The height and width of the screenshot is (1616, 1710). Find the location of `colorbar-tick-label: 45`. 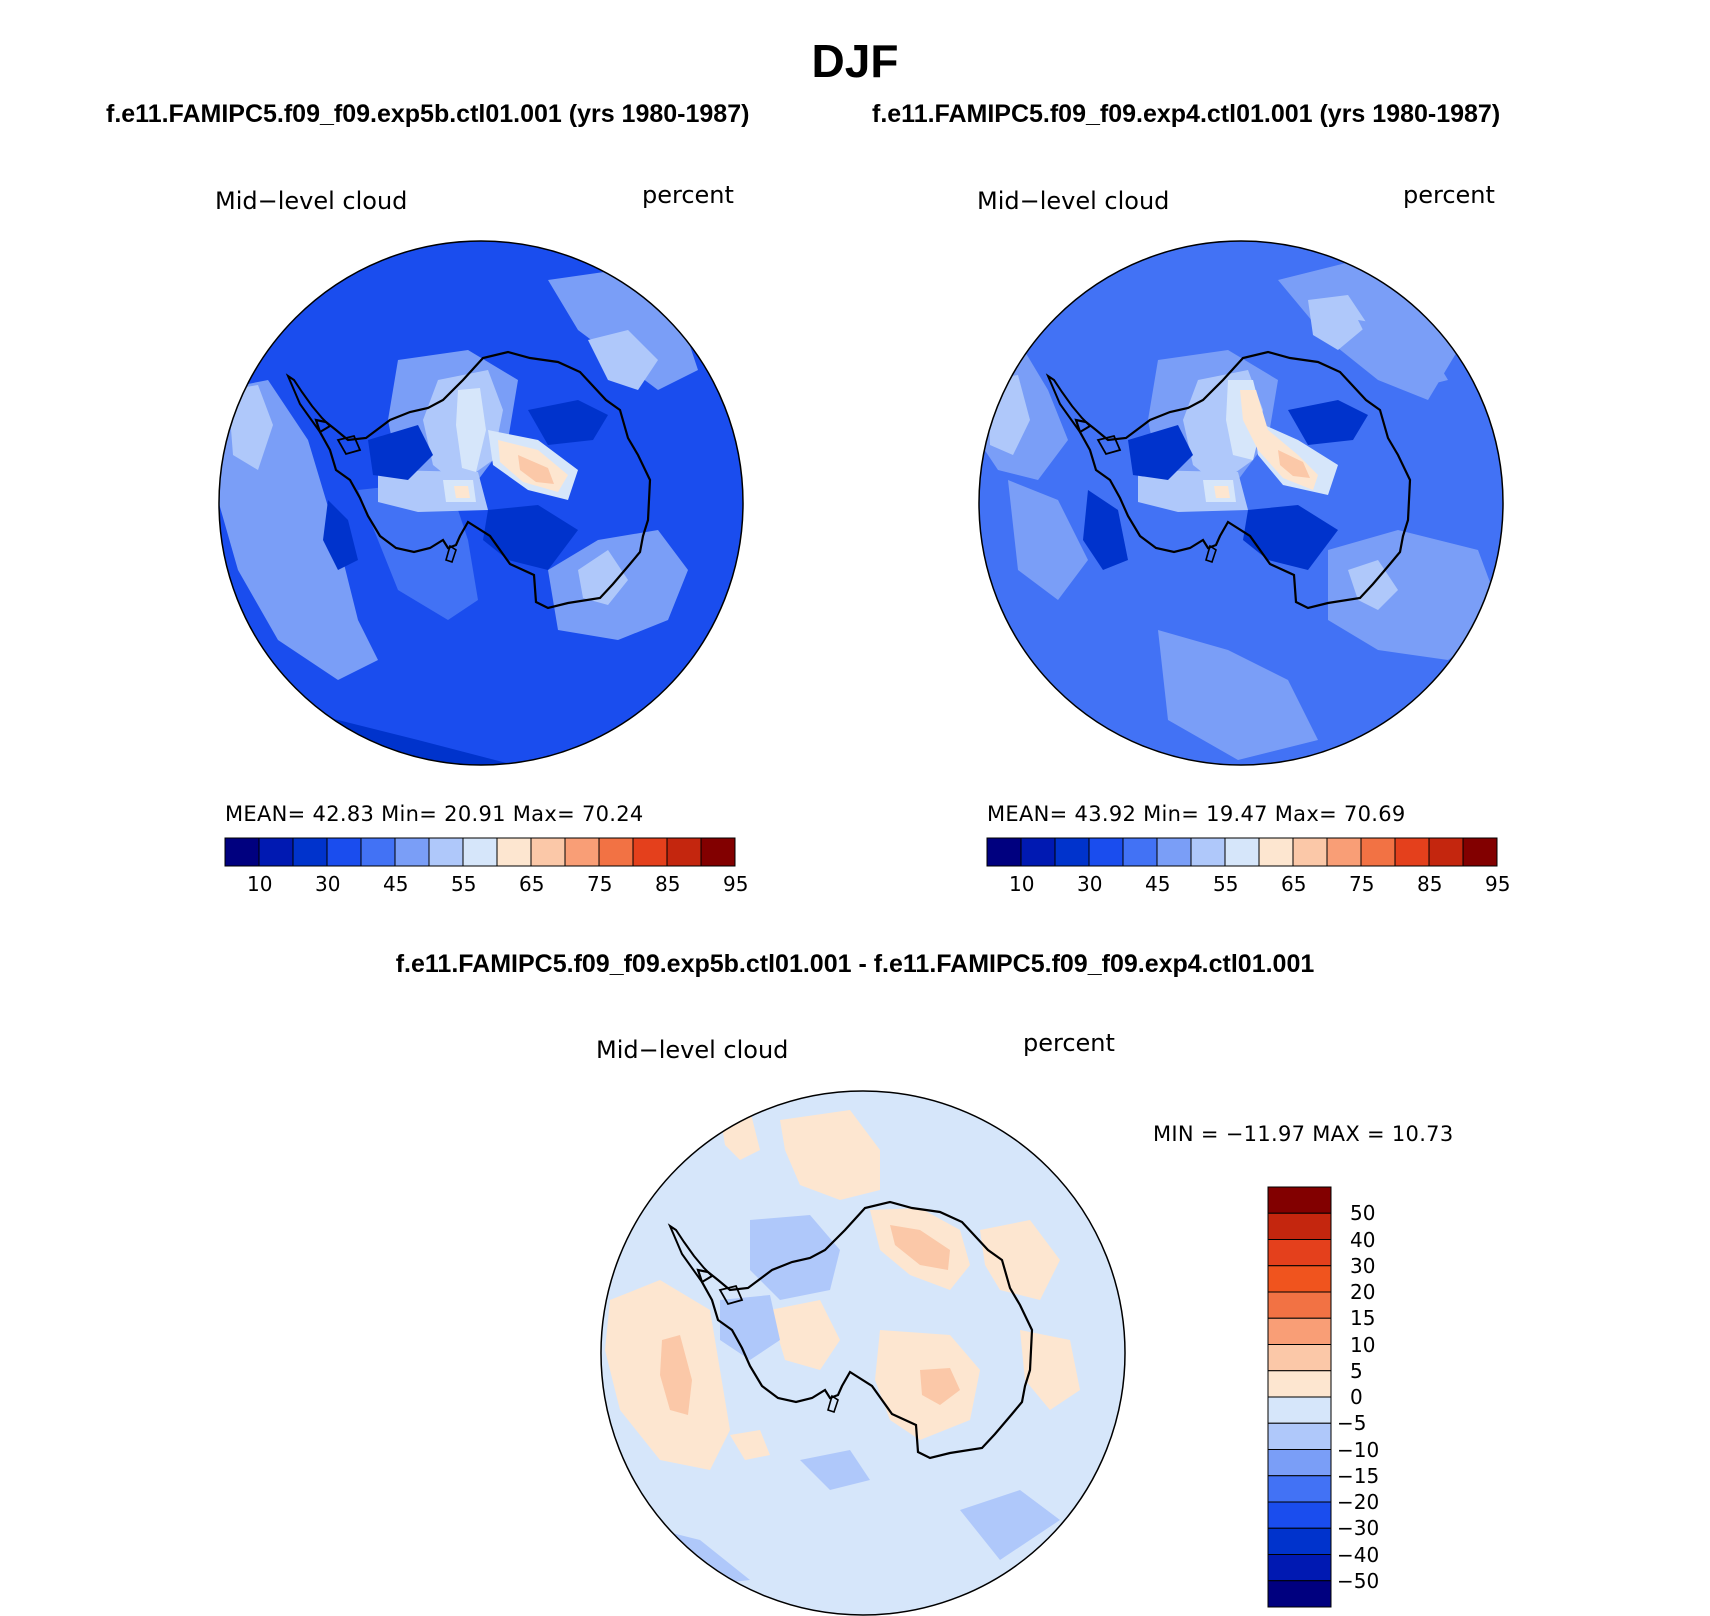

colorbar-tick-label: 45 is located at coordinates (396, 884).